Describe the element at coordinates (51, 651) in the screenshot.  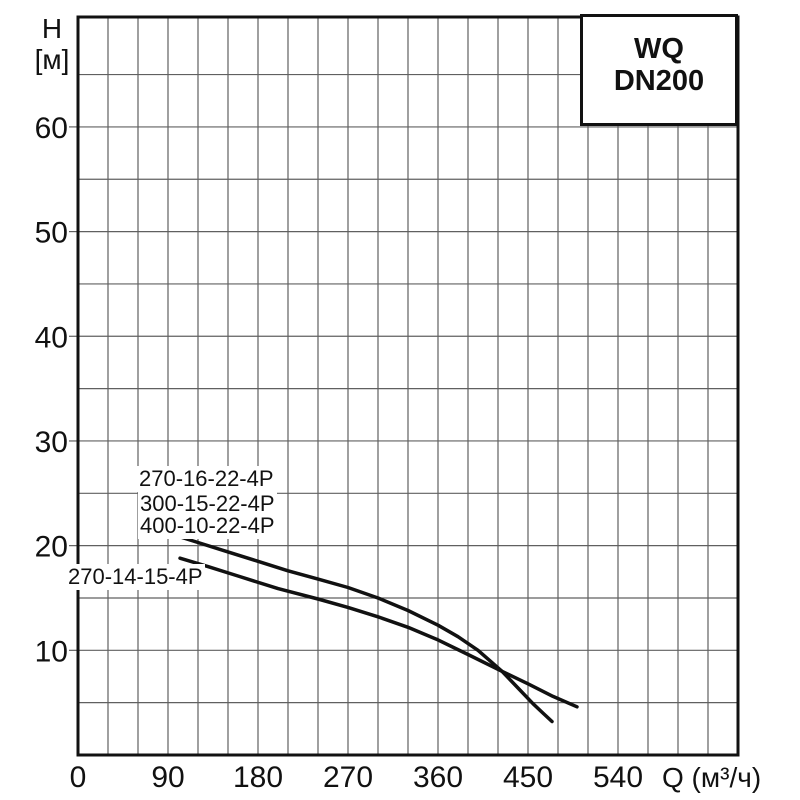
I see `y-tick-label: 10` at that location.